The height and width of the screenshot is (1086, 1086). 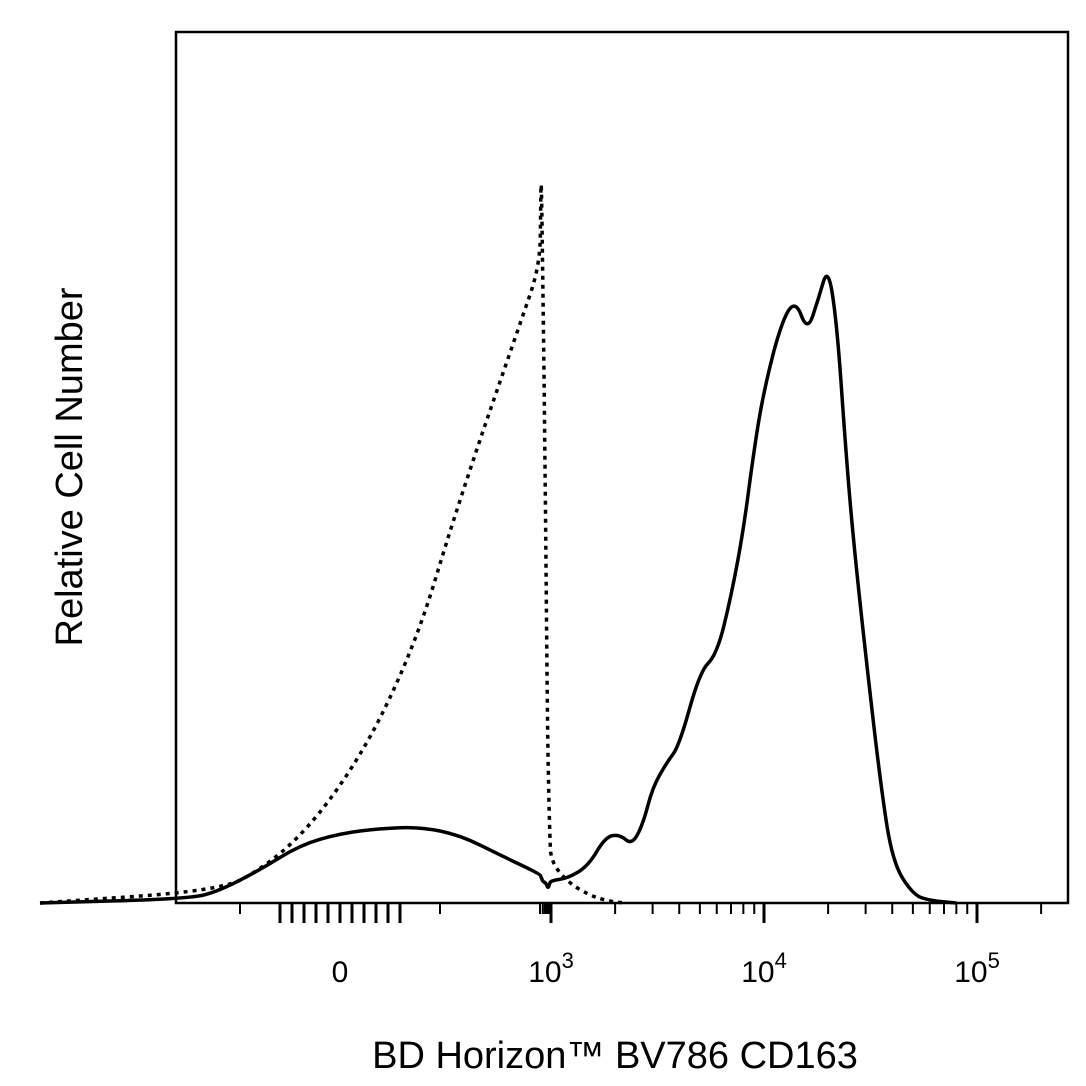 I want to click on x-tick-label: 10⁴, so click(x=764, y=968).